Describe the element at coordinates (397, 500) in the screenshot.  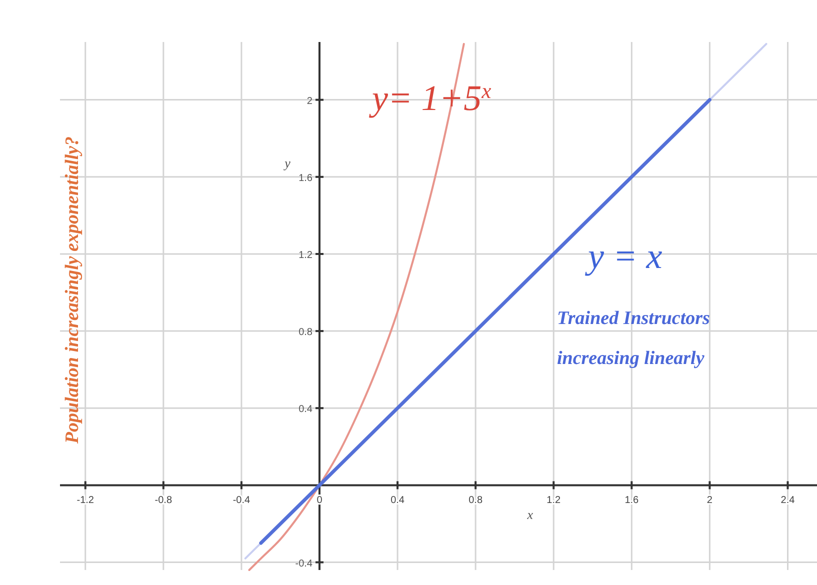
I see `x-tick-label: 0.4` at that location.